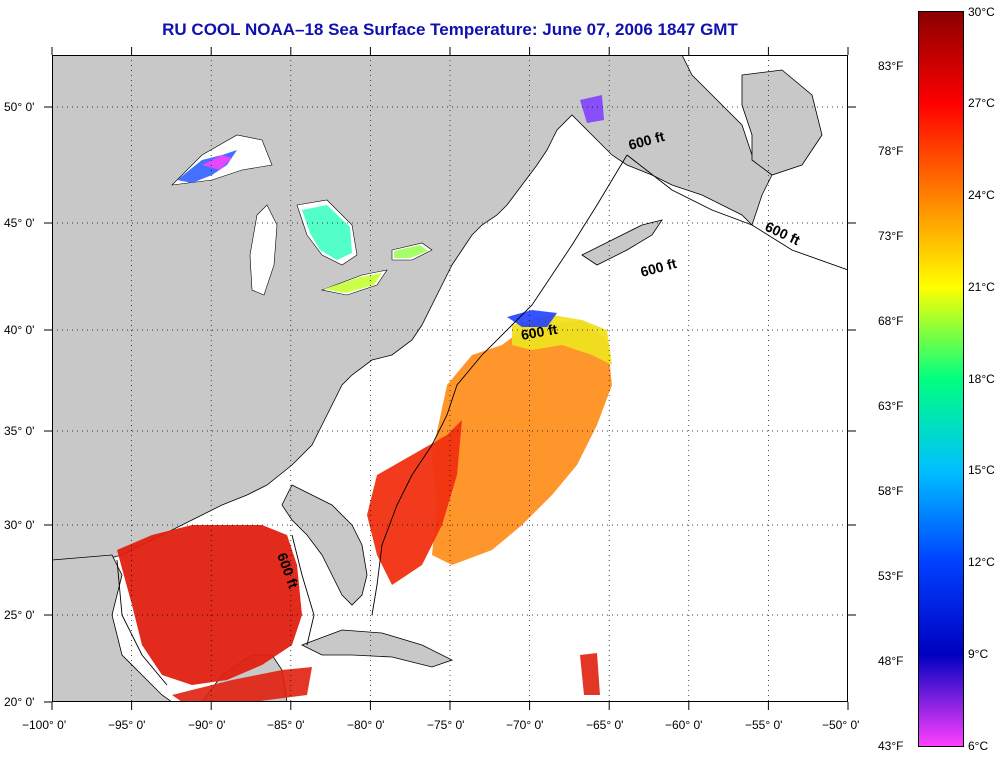 Image resolution: width=1008 pixels, height=761 pixels. What do you see at coordinates (19, 330) in the screenshot?
I see `lat-label: 40° 0'` at bounding box center [19, 330].